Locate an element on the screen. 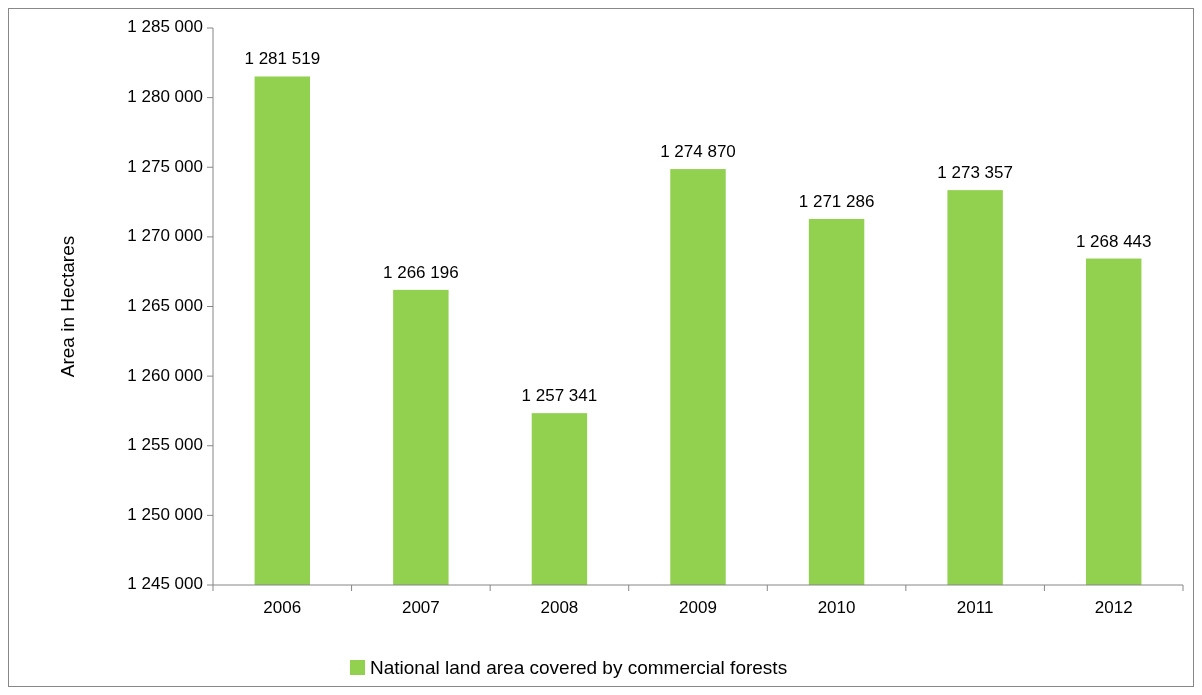  x-tick-label: 2011 is located at coordinates (975, 607).